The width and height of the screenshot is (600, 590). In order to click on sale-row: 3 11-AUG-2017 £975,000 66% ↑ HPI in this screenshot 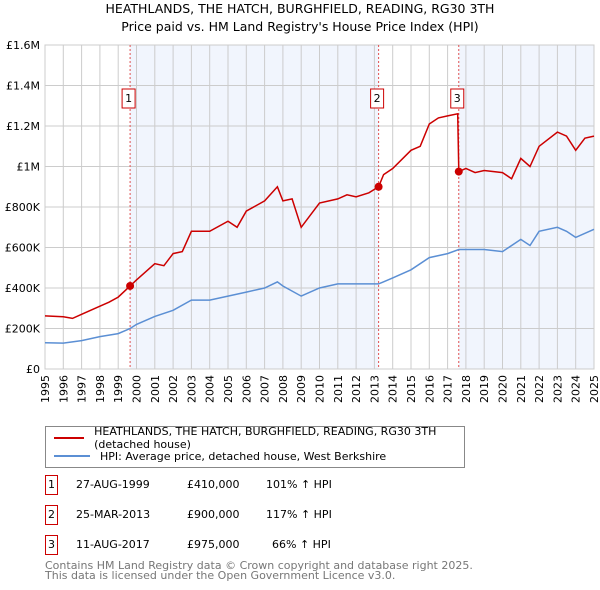, I will do `click(245, 545)`.